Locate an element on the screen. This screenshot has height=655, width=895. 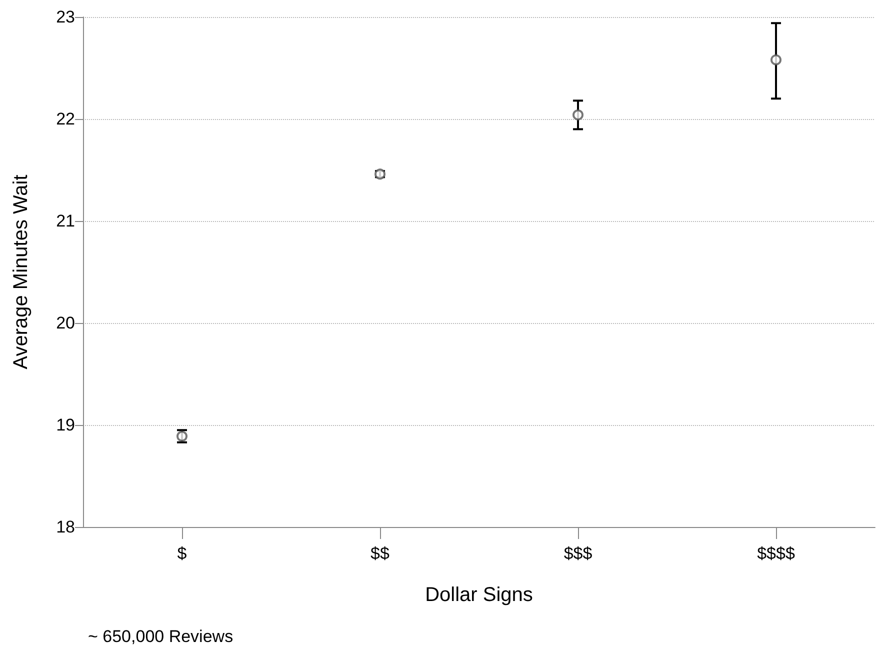
x-tick-label: $ is located at coordinates (182, 553).